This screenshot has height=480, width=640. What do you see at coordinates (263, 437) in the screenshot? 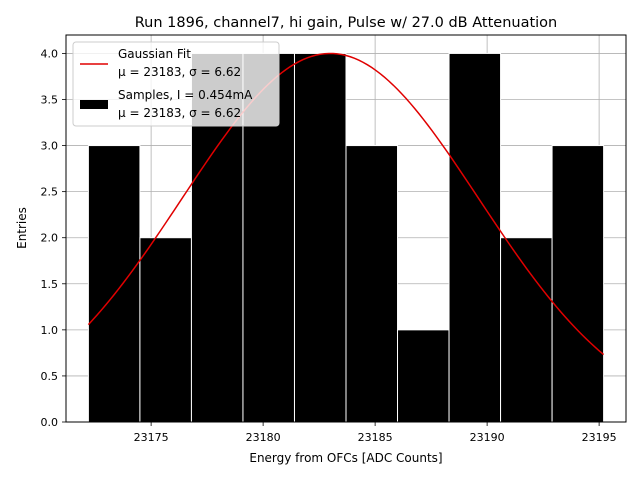
I see `x-tick-label: 23180` at bounding box center [263, 437].